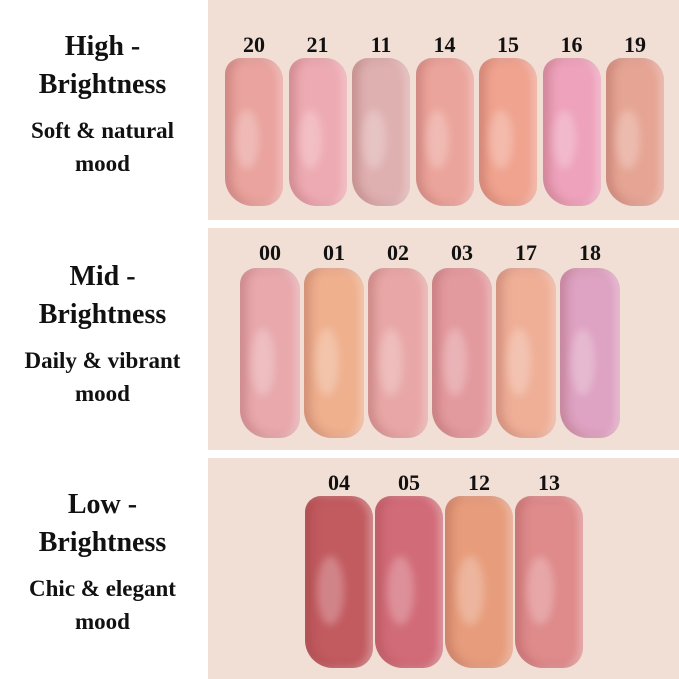  I want to click on shade-number: 00, so click(270, 252).